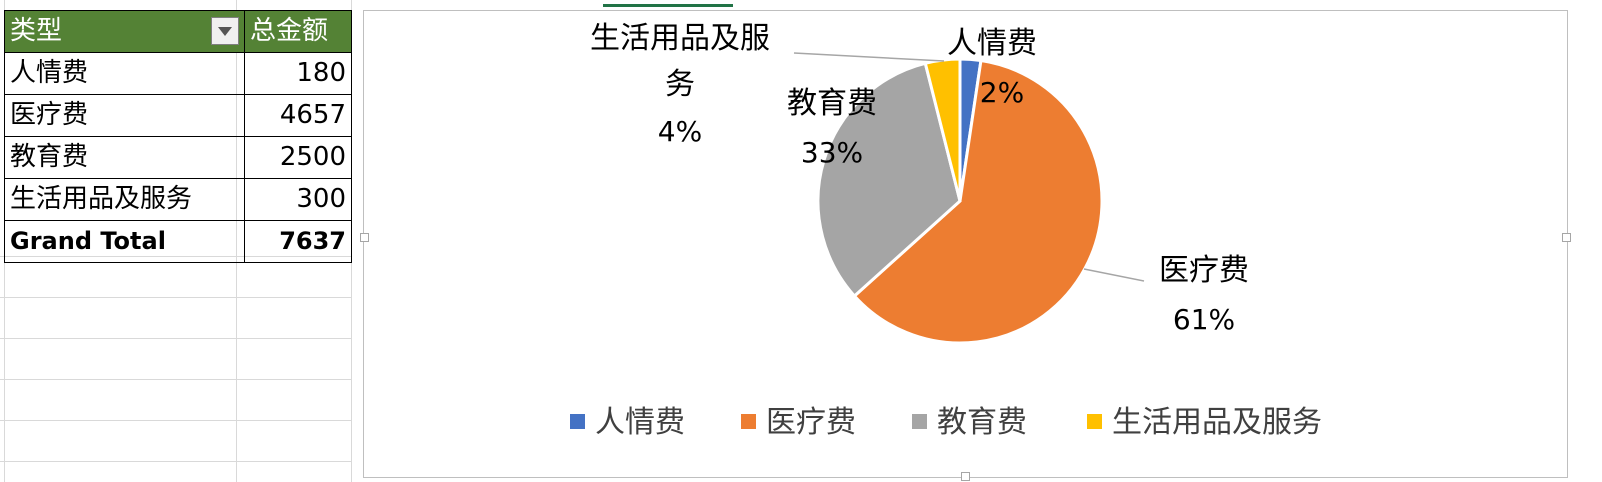 Image resolution: width=1602 pixels, height=482 pixels. What do you see at coordinates (124, 241) in the screenshot?
I see `grand-total-label: Grand Total` at bounding box center [124, 241].